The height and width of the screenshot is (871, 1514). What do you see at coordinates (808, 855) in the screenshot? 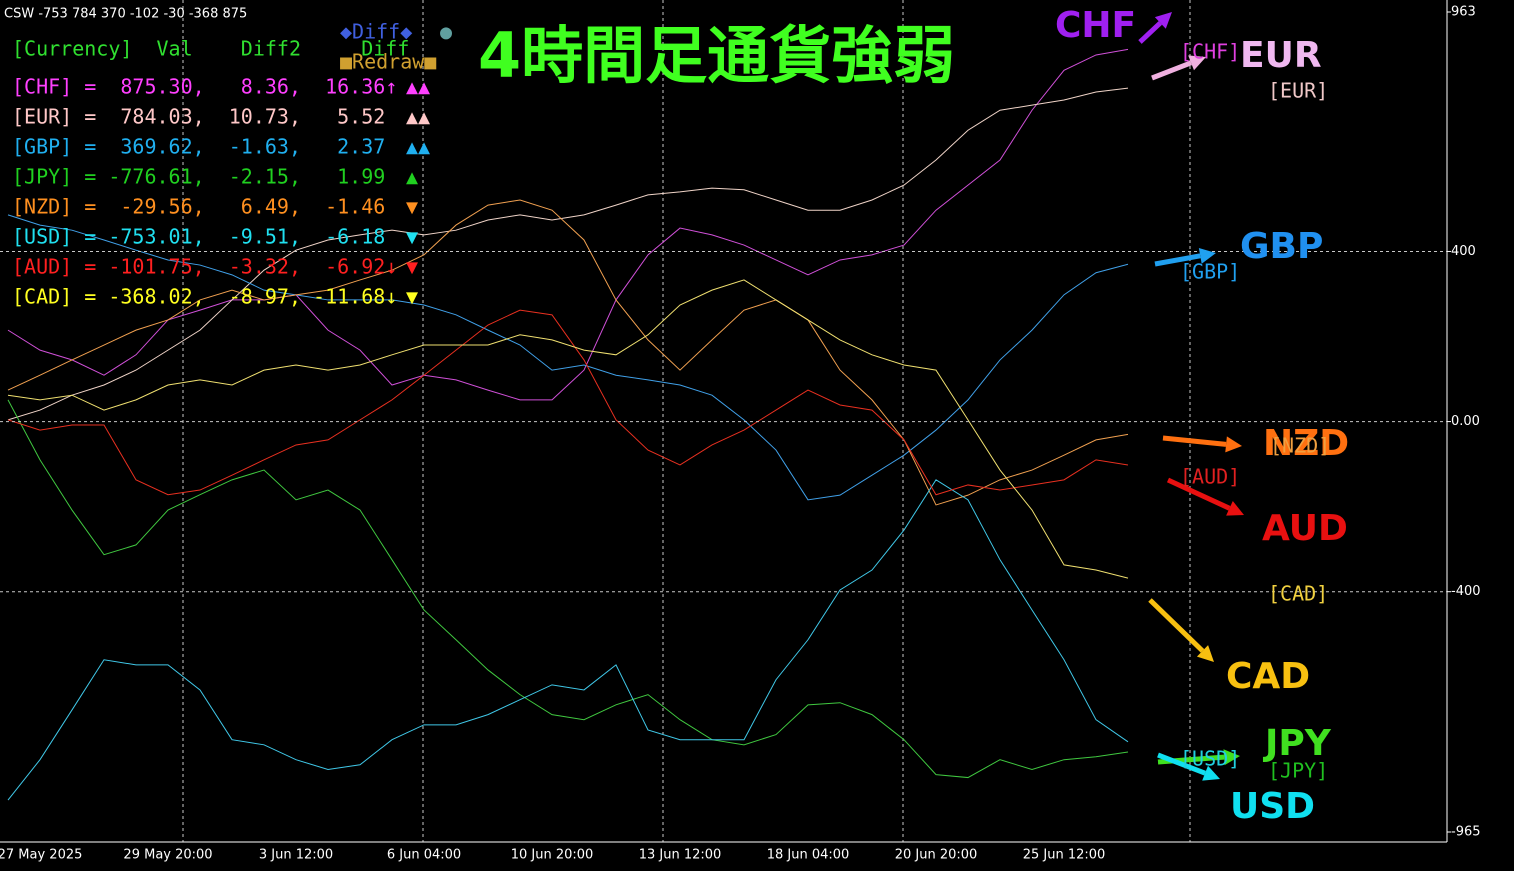
I see `x-tick-label: 18 Jun 04:00` at bounding box center [808, 855].